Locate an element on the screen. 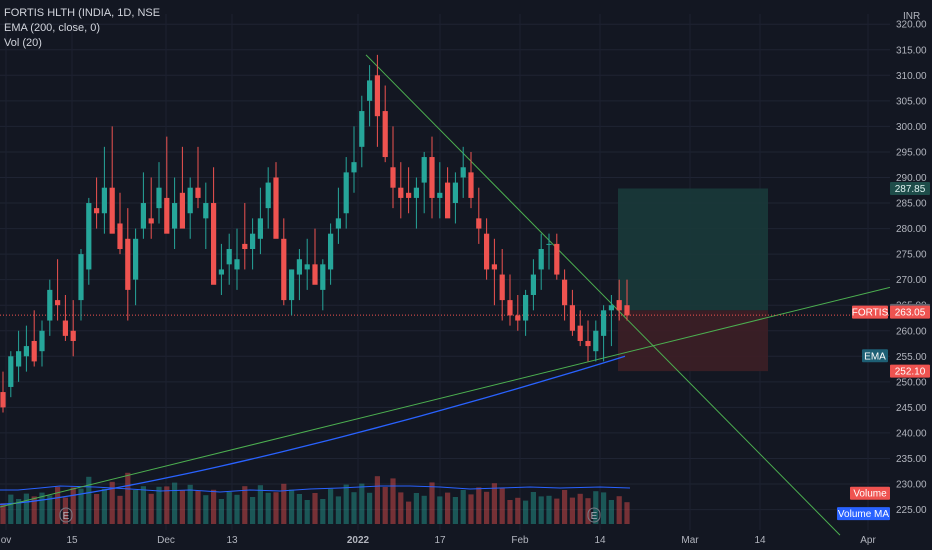  time-axis: ov 15 Dec 13 2022 17 Feb 14 Mar 14 Apr is located at coordinates (439, 540).